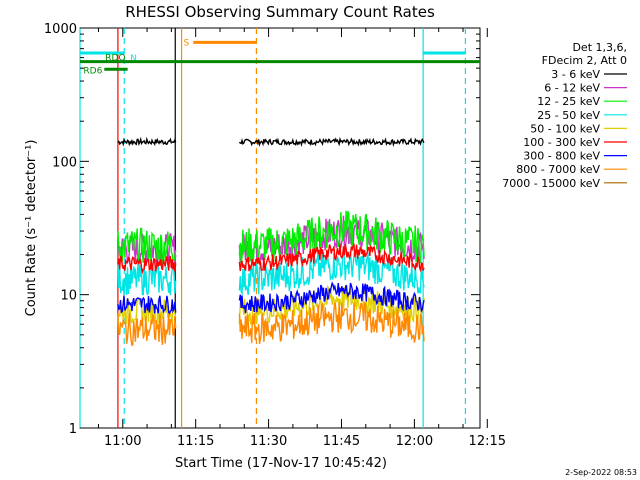 This screenshot has width=640, height=480. What do you see at coordinates (341, 441) in the screenshot?
I see `x-tick-label: 11:45` at bounding box center [341, 441].